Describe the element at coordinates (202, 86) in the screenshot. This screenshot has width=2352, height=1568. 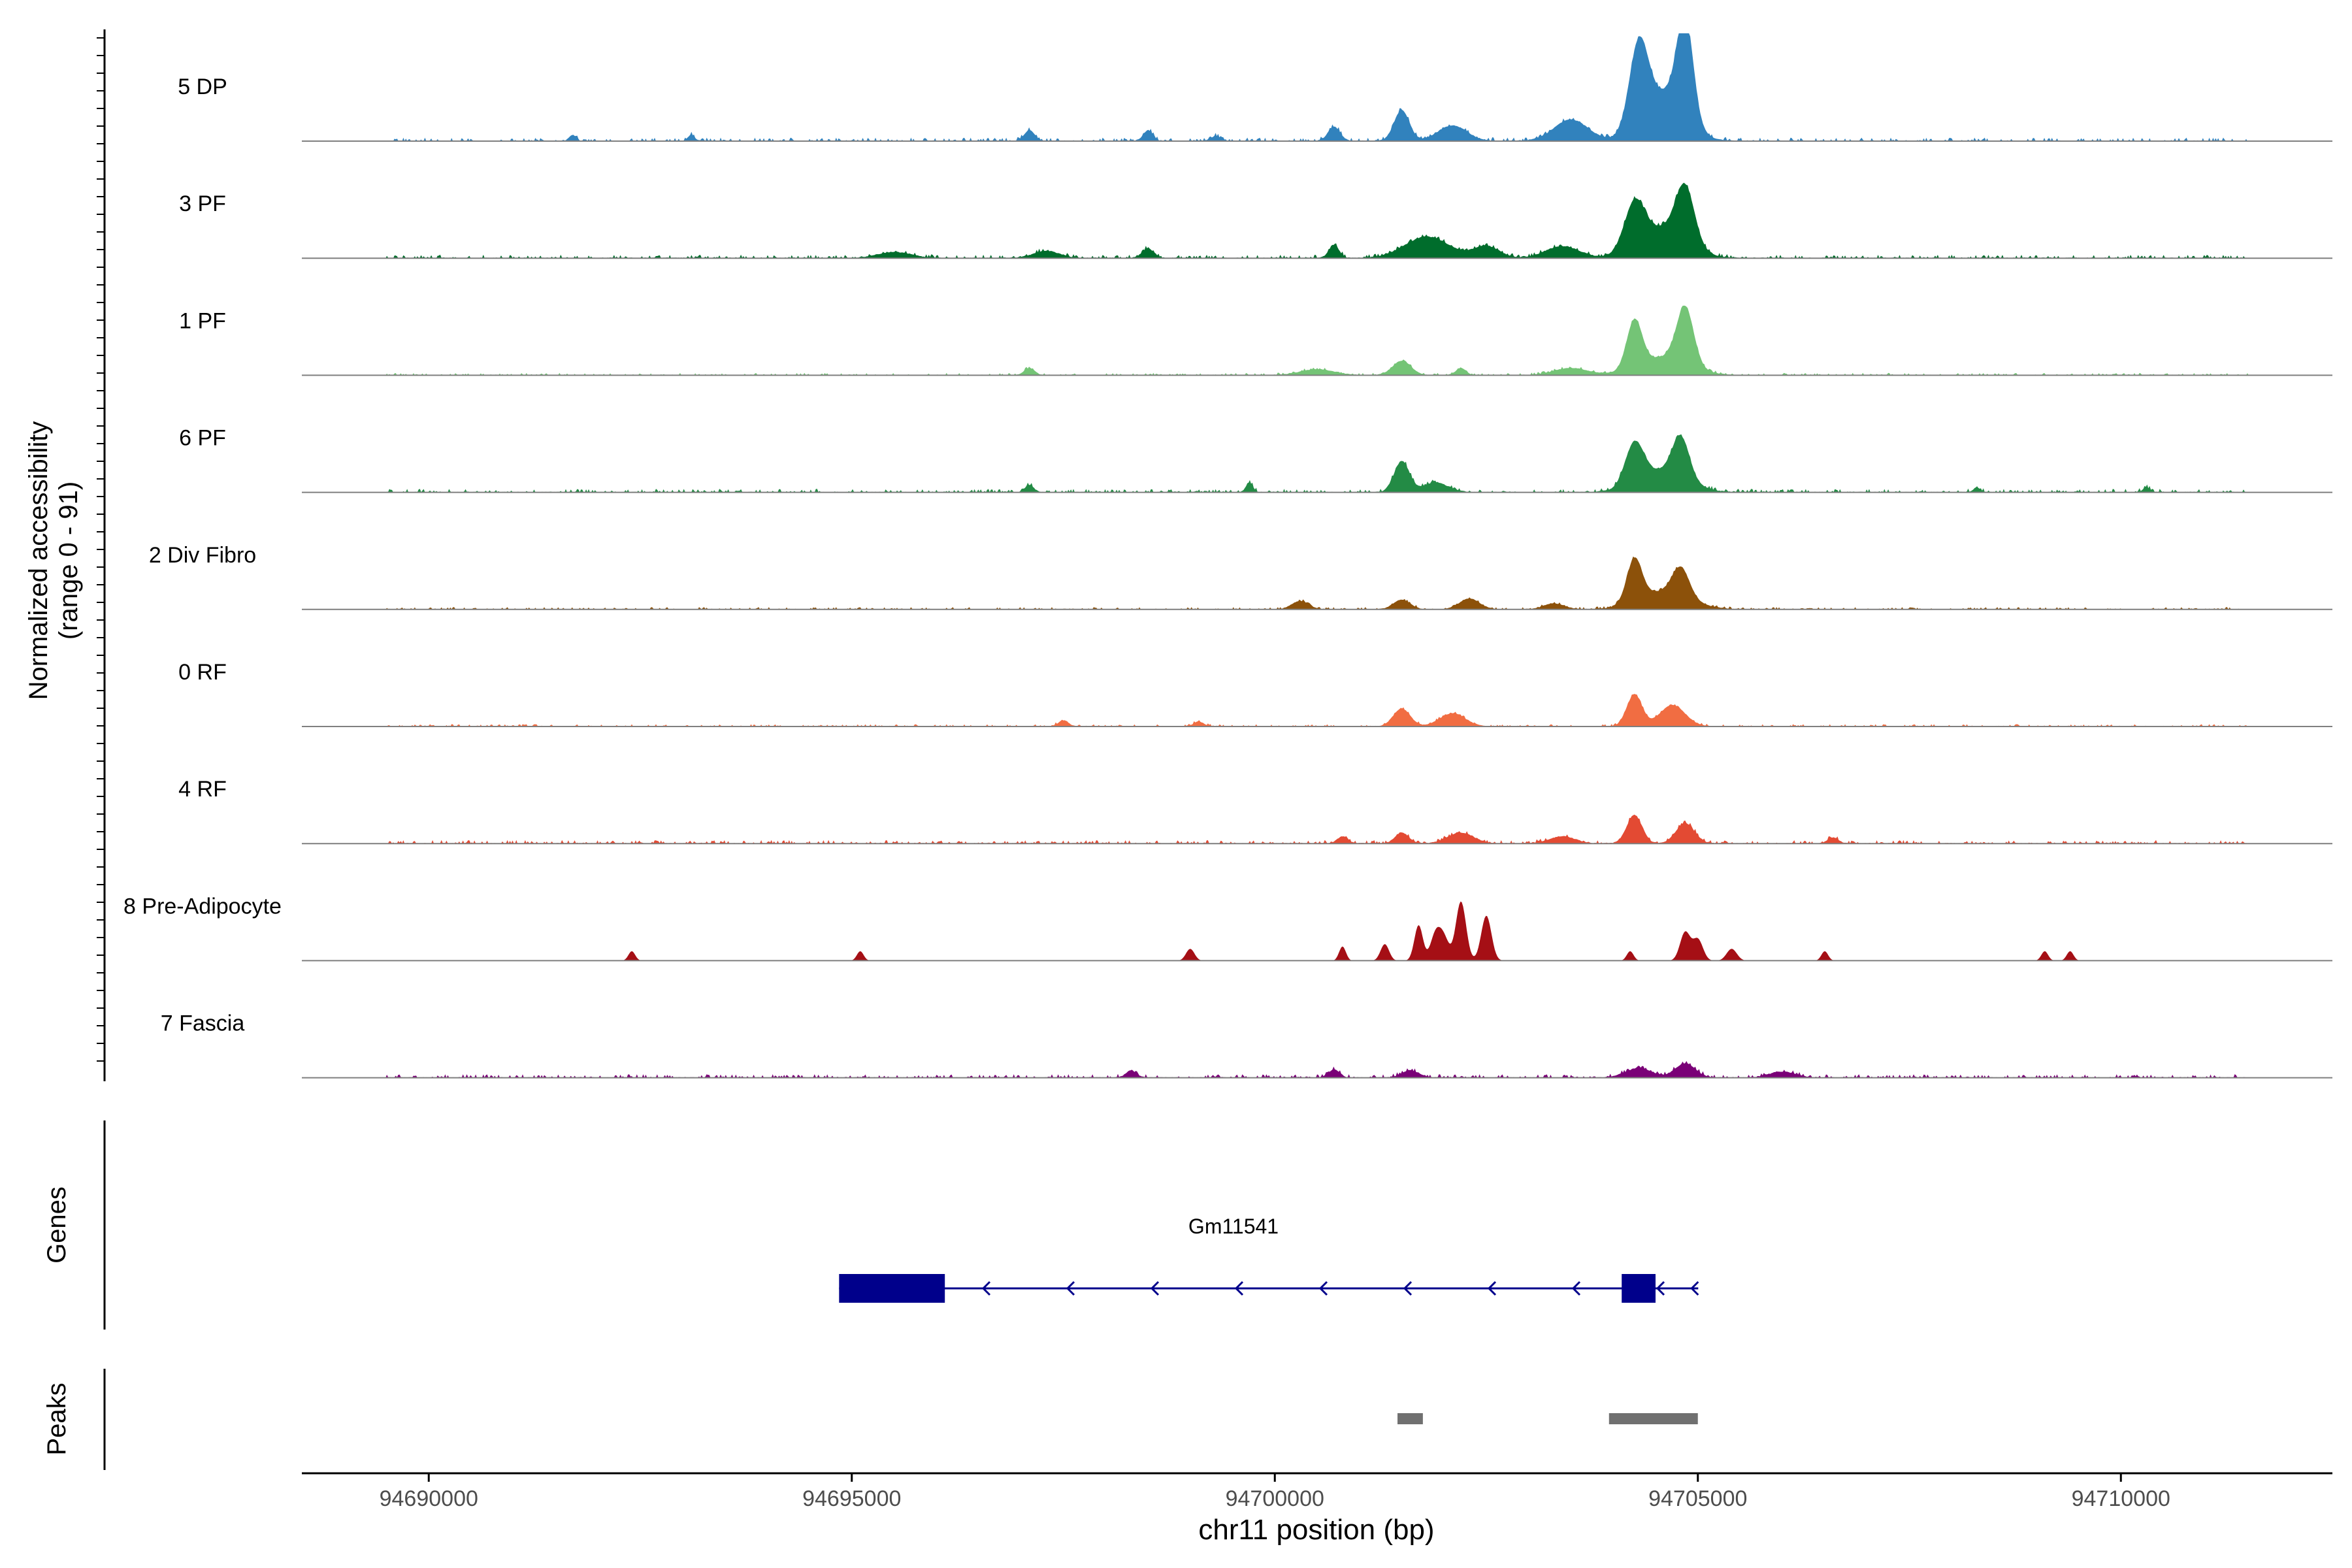
I see `track-label: 5 DP` at that location.